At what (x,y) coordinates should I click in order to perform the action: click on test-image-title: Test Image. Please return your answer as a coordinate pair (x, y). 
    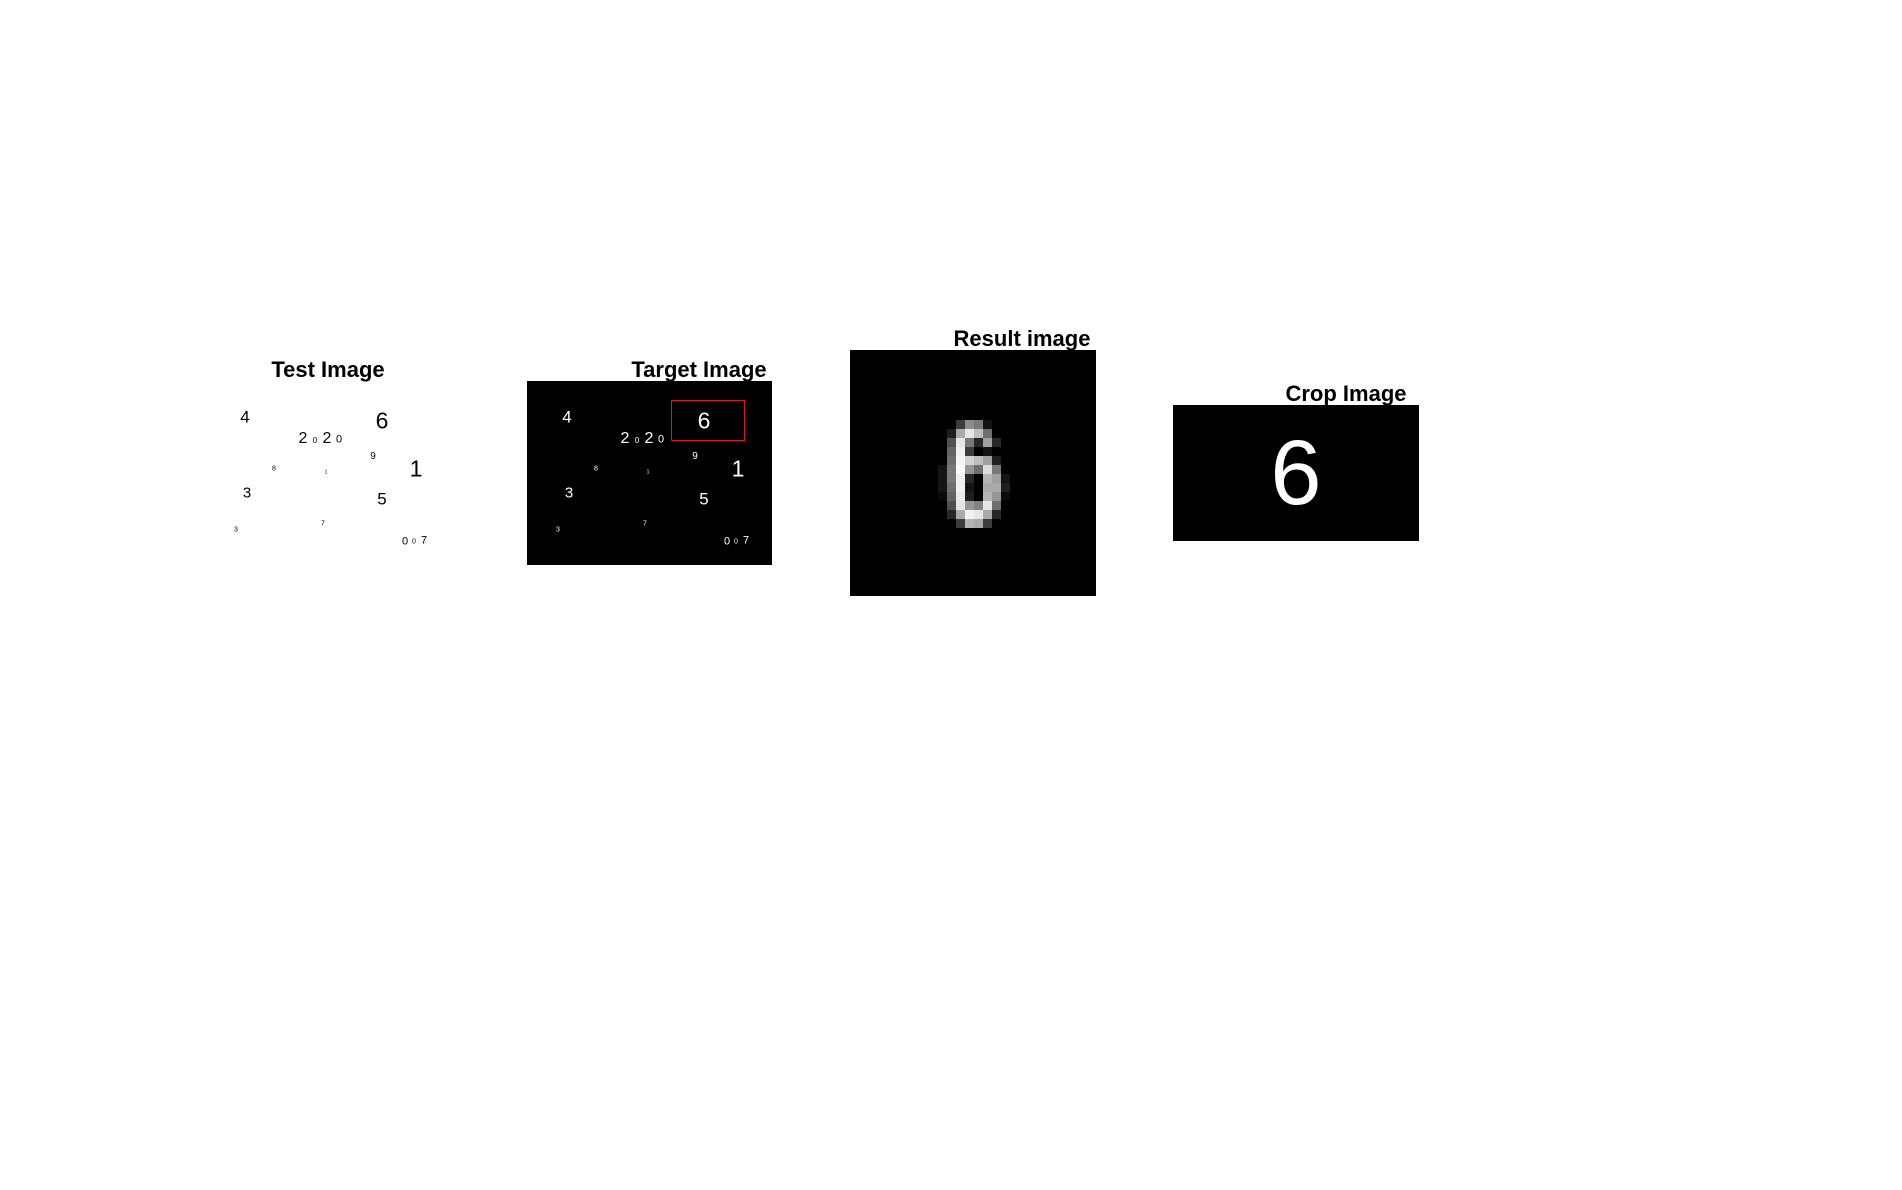
    Looking at the image, I should click on (328, 369).